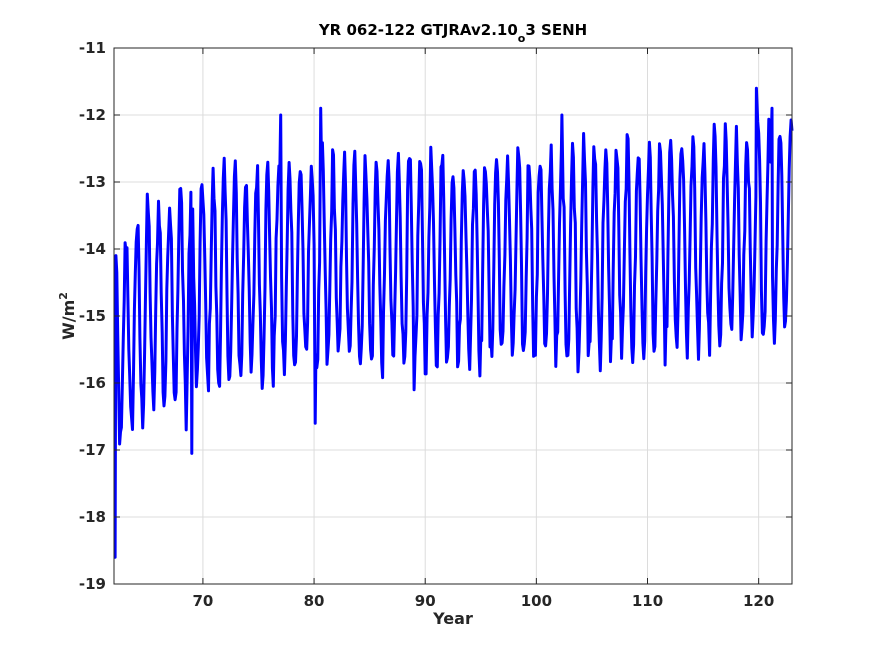 The image size is (875, 656). Describe the element at coordinates (92, 517) in the screenshot. I see `y-tick-label: -18` at that location.